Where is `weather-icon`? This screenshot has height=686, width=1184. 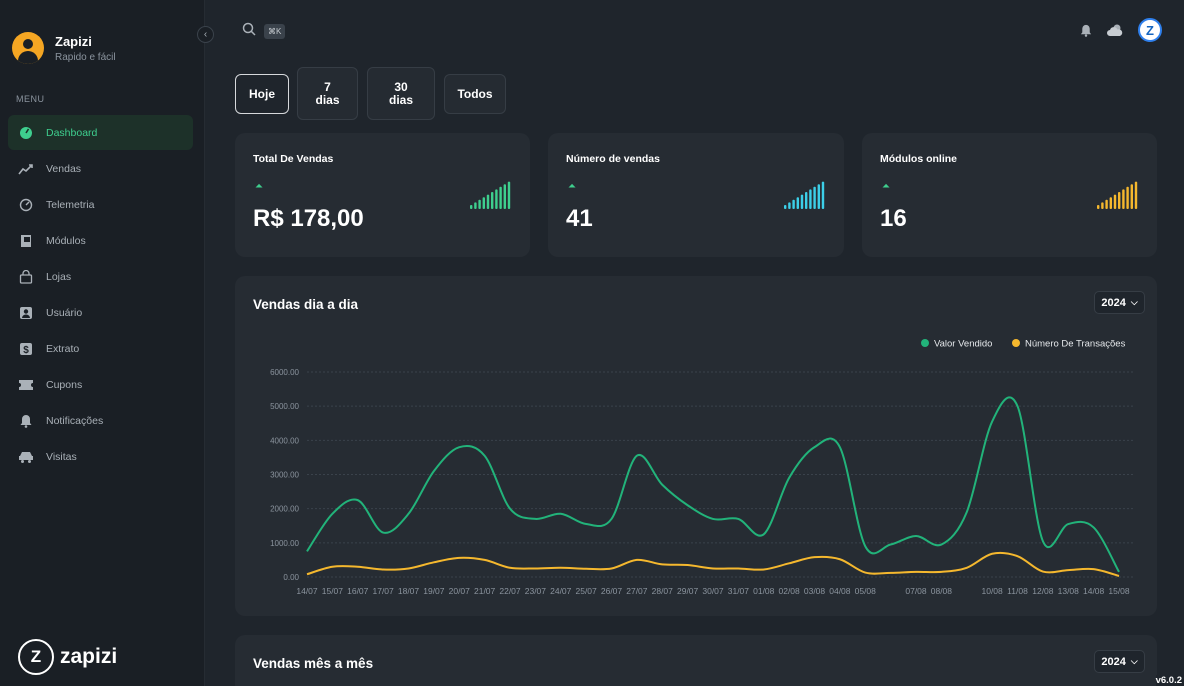
weather-icon is located at coordinates (1115, 30).